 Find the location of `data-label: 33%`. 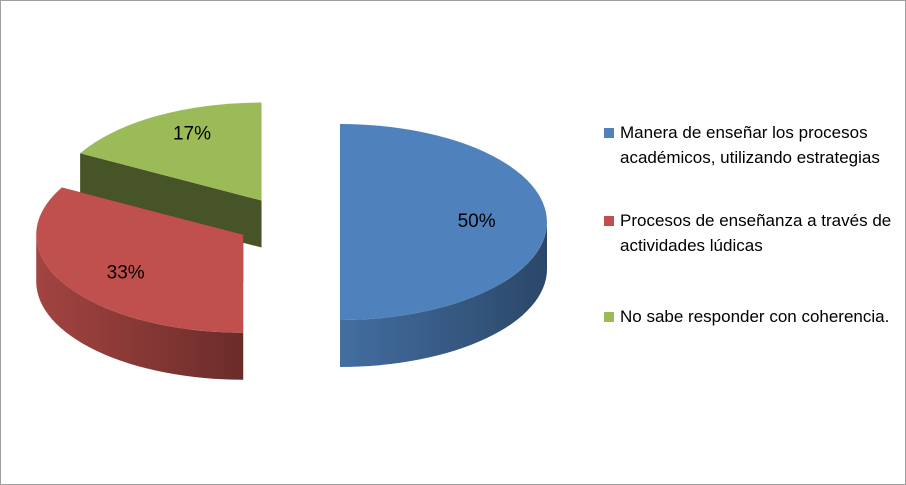

data-label: 33% is located at coordinates (126, 273).